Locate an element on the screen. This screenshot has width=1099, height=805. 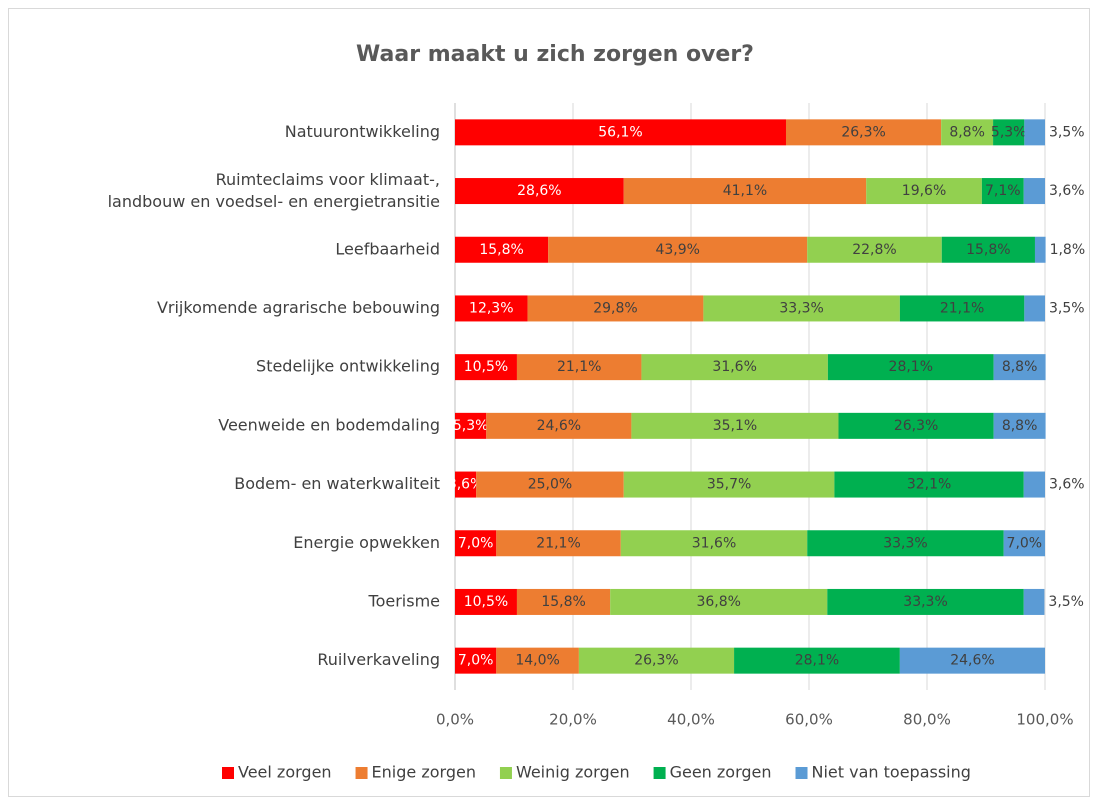
x-tick-label: 40,0% is located at coordinates (691, 720).